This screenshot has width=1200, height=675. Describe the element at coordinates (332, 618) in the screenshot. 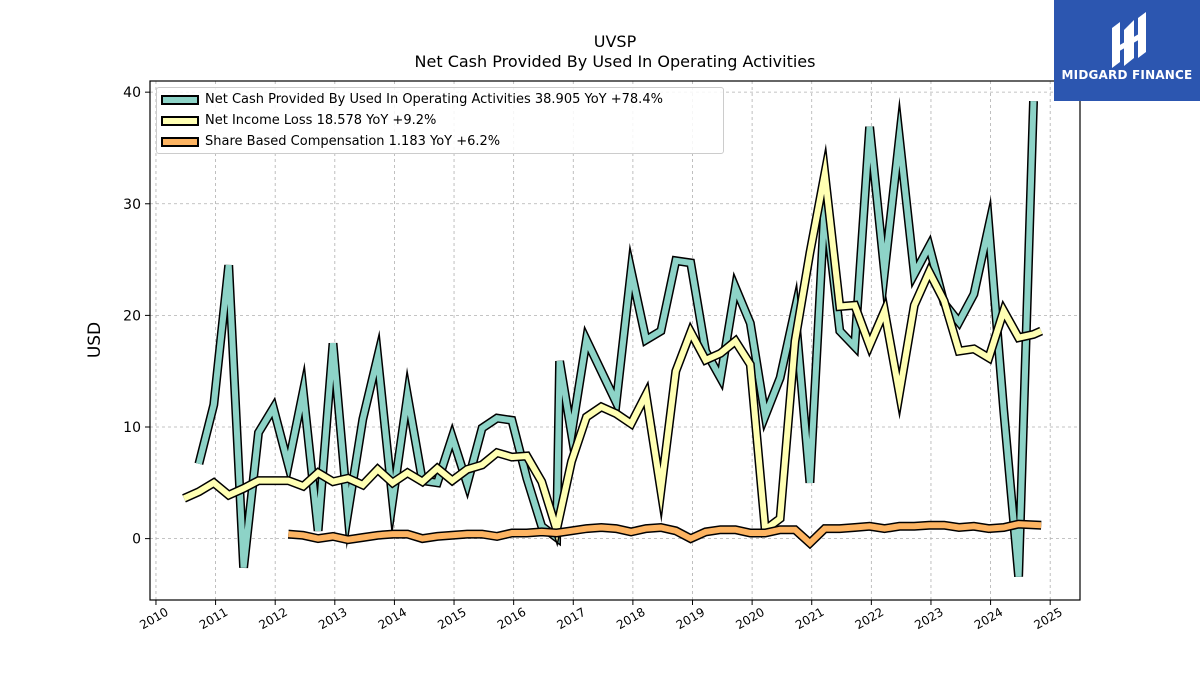

I see `x-tick-label: 2013` at that location.